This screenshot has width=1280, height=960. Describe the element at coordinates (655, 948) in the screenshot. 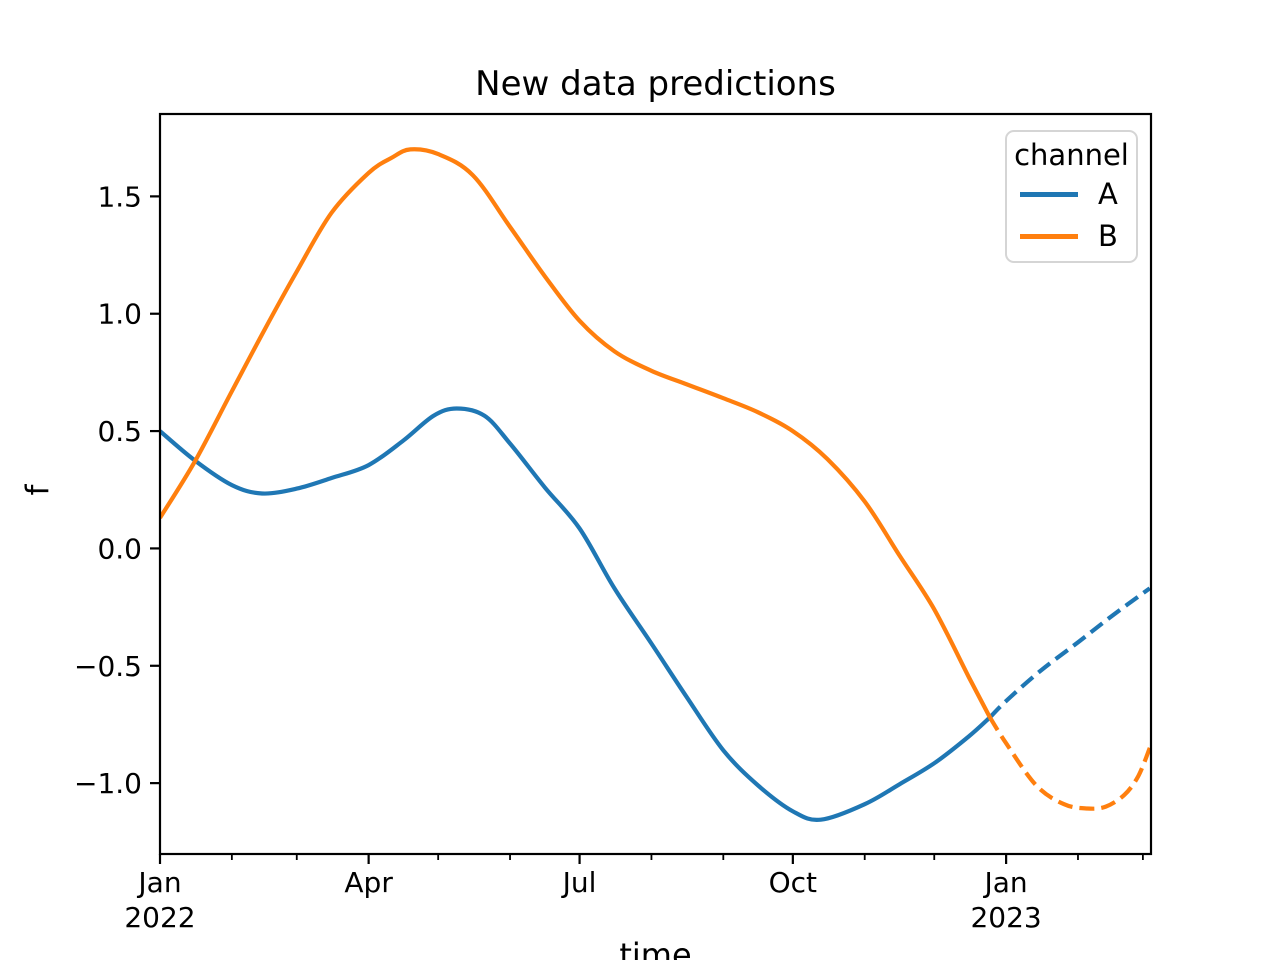

I see `x-axis-label: time` at that location.